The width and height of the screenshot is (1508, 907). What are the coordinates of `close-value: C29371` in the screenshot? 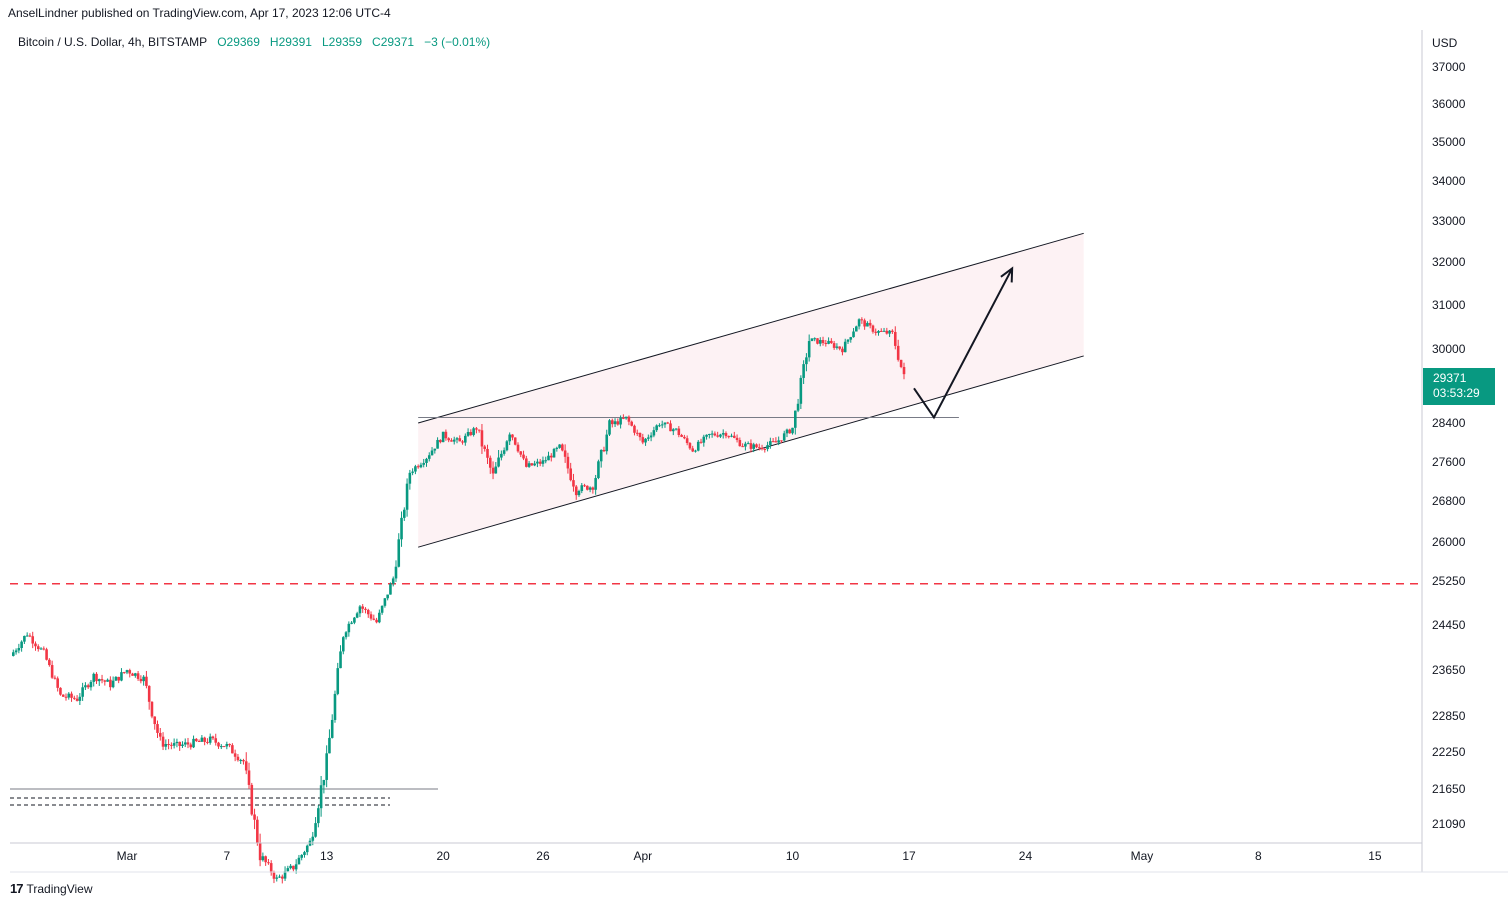 It's located at (393, 42).